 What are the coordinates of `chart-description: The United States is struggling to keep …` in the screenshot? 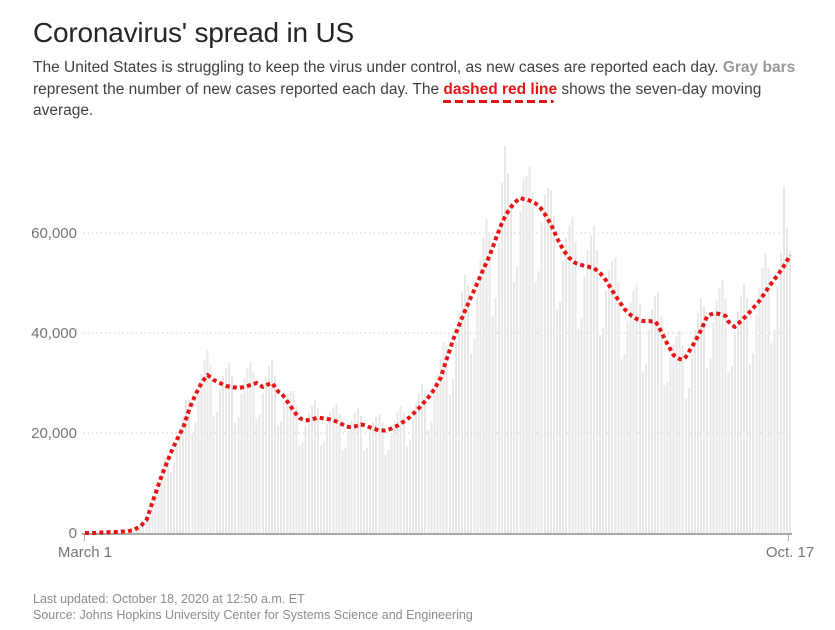 It's located at (417, 89).